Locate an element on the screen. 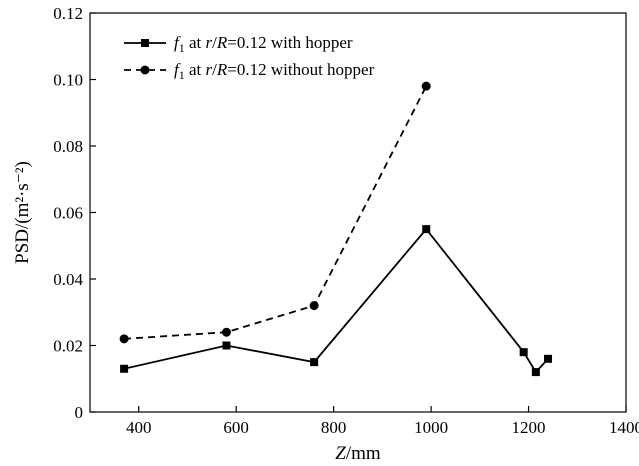 Image resolution: width=639 pixels, height=466 pixels. legend-entry-without-hopper: f1 at r/R=0.12 without hopper is located at coordinates (249, 71).